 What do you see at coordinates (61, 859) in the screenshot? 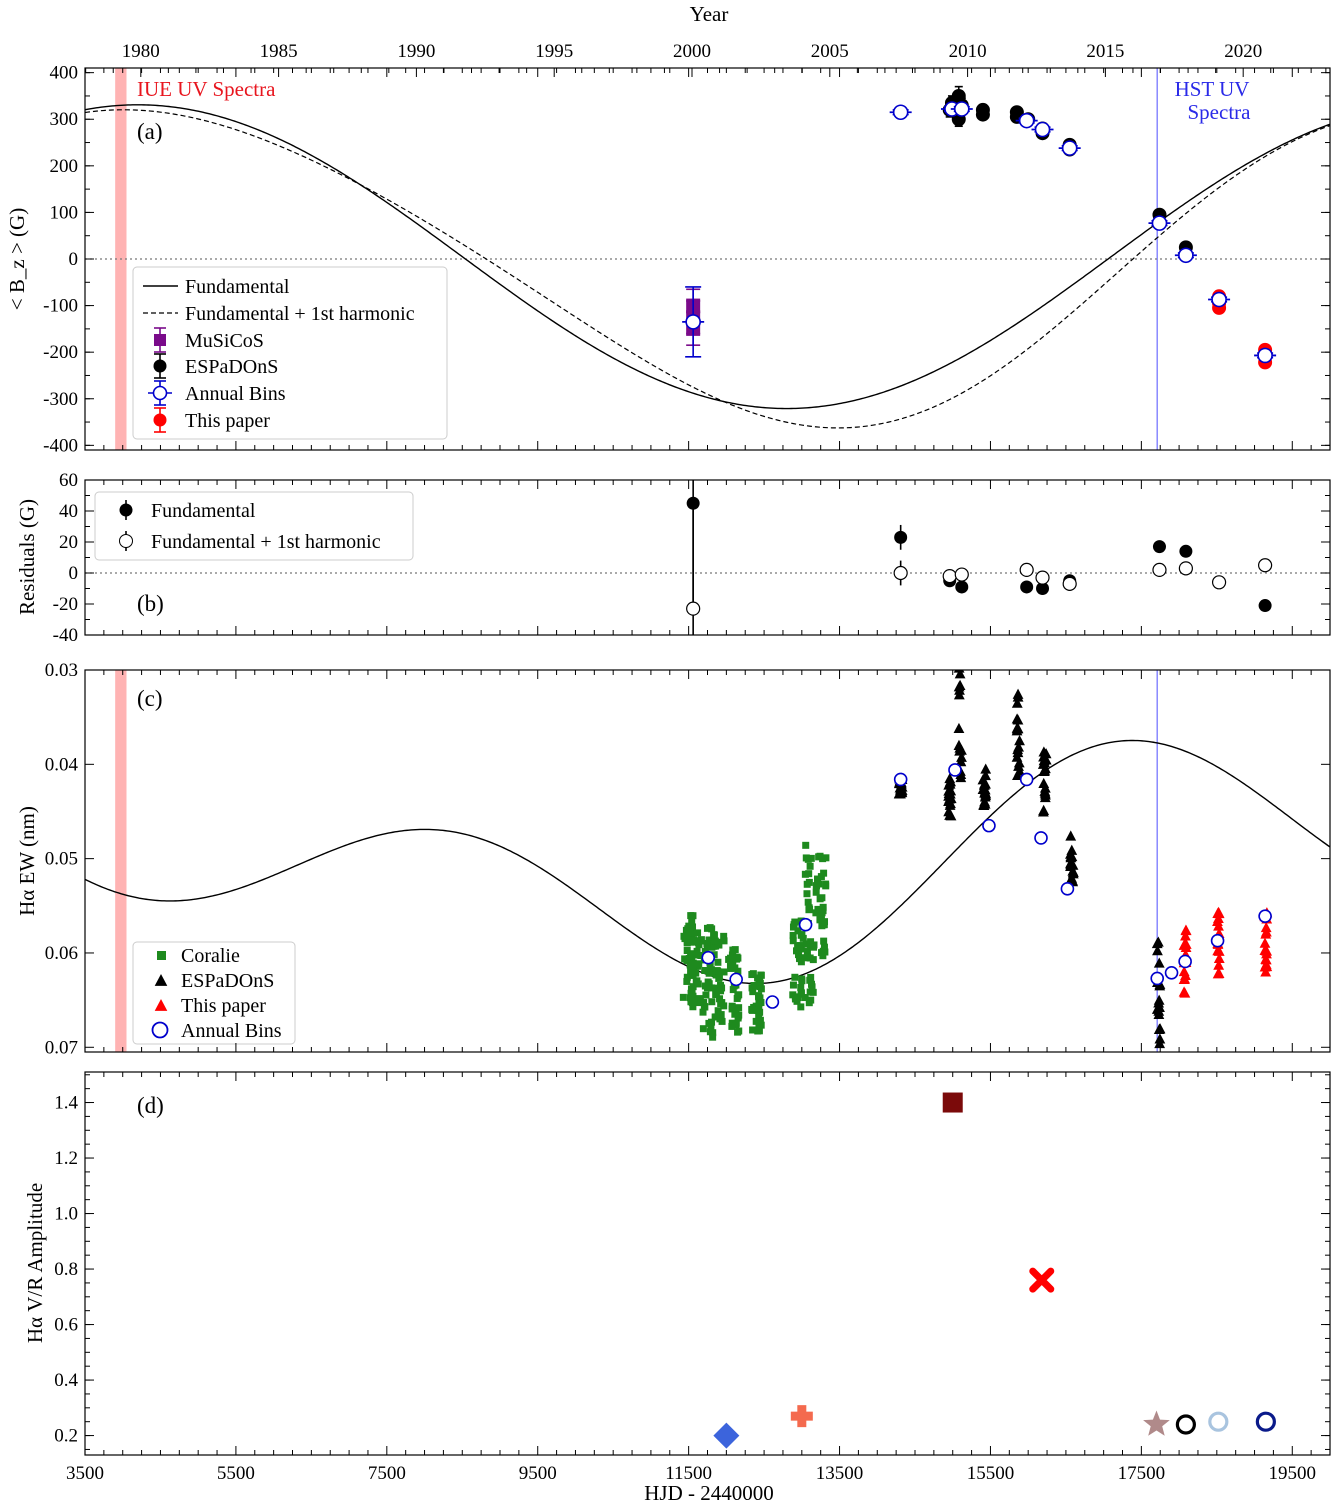
I see `y-tick-label: 0.05` at bounding box center [61, 859].